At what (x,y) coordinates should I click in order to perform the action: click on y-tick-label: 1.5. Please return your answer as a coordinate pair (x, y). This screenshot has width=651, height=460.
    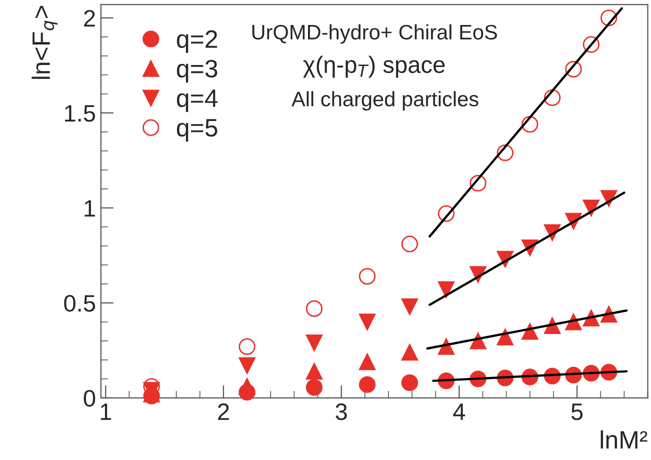
    Looking at the image, I should click on (80, 113).